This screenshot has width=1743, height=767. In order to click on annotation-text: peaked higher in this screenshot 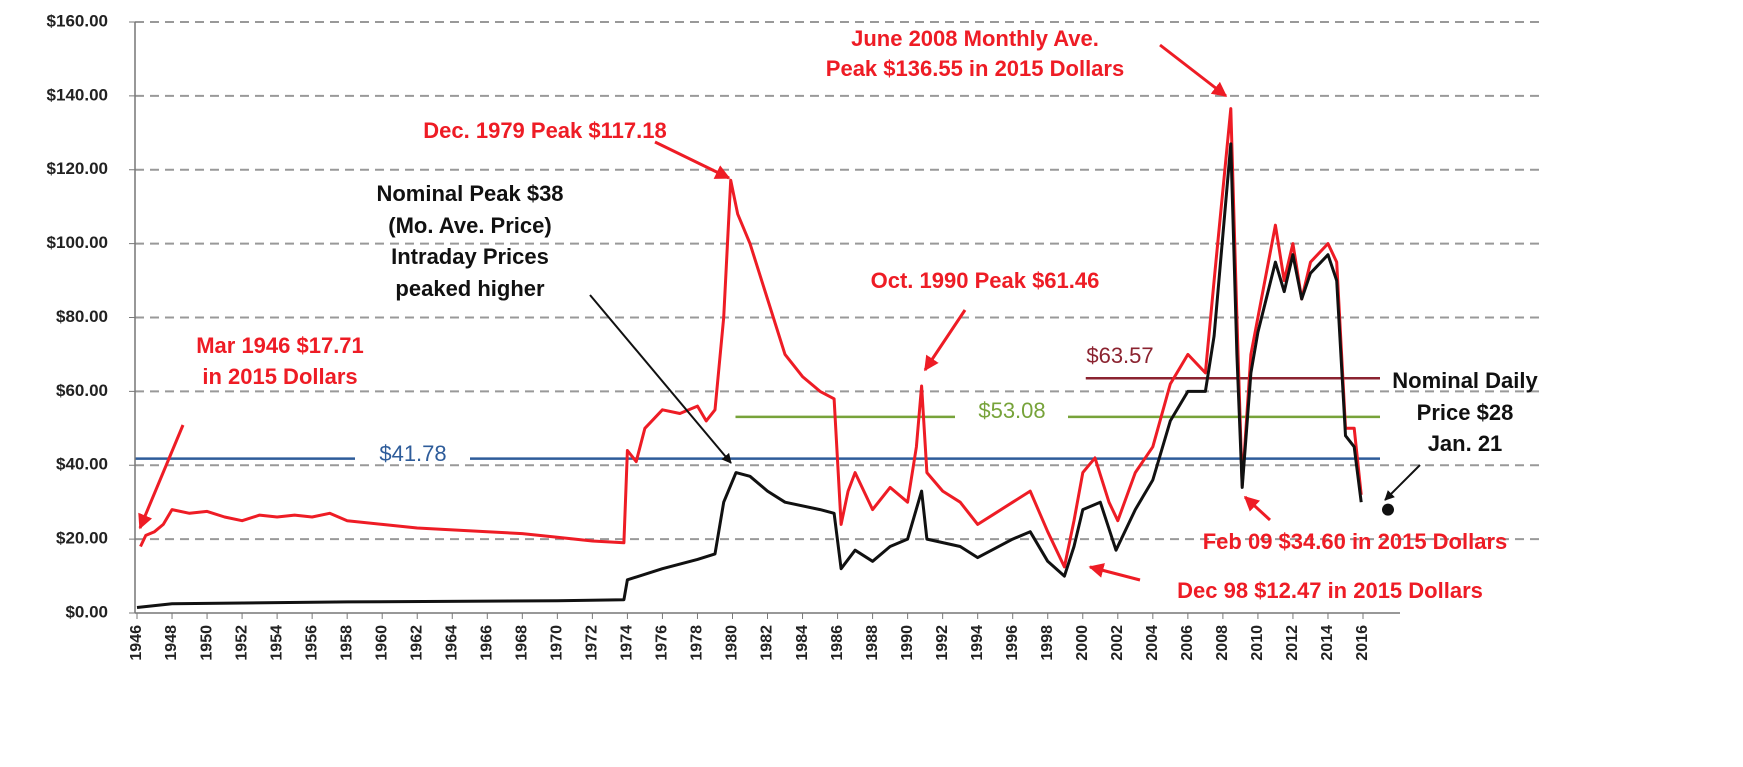, I will do `click(470, 288)`.